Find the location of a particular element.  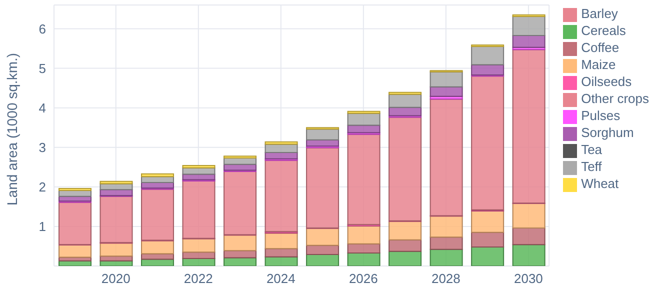

legend-label: Cereals is located at coordinates (603, 30).